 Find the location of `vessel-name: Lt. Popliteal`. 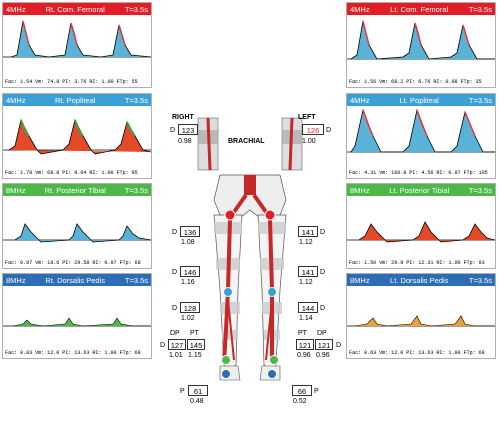

vessel-name: Lt. Popliteal is located at coordinates (419, 100).